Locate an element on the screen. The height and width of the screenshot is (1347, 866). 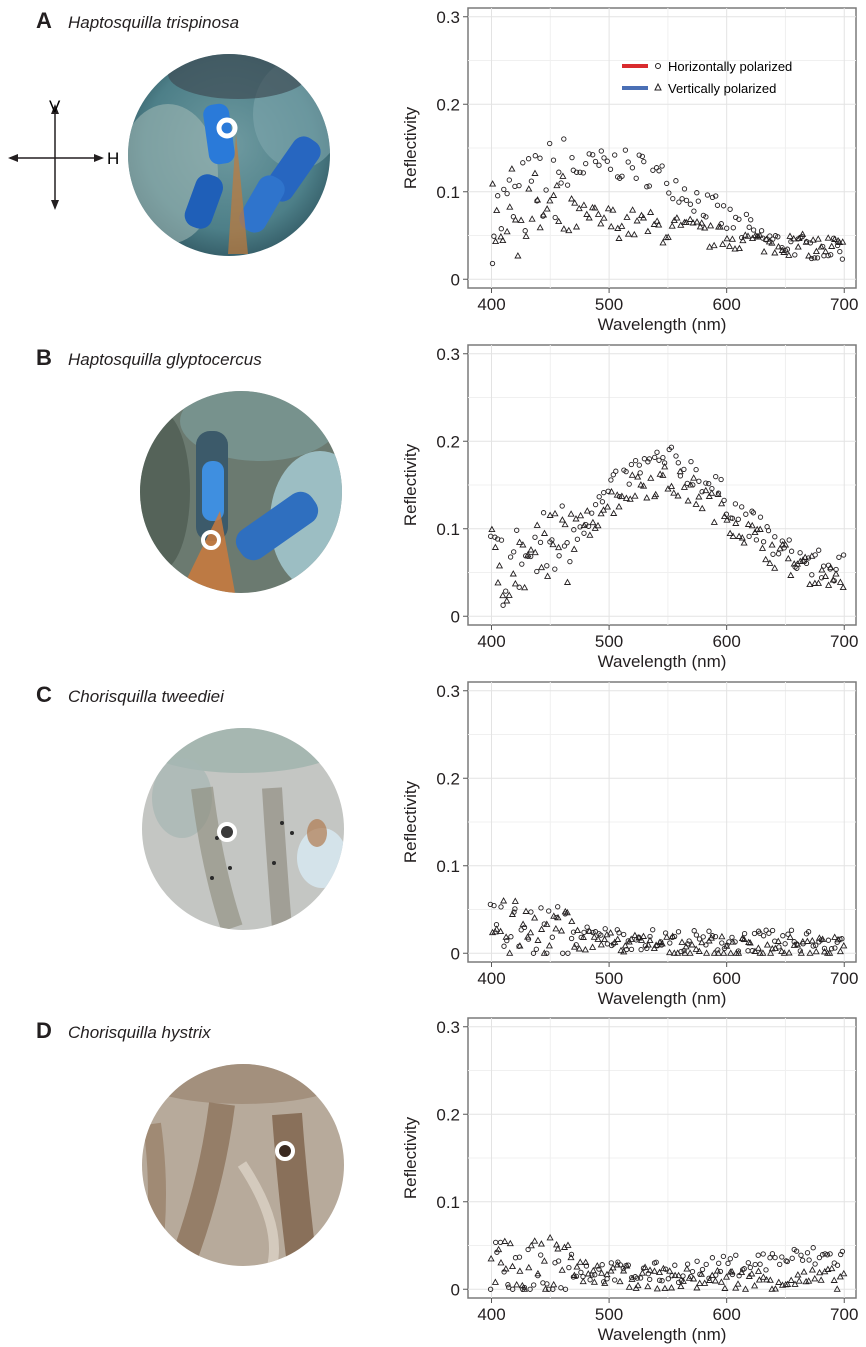
x-tick-label: 500 is located at coordinates (609, 1314).